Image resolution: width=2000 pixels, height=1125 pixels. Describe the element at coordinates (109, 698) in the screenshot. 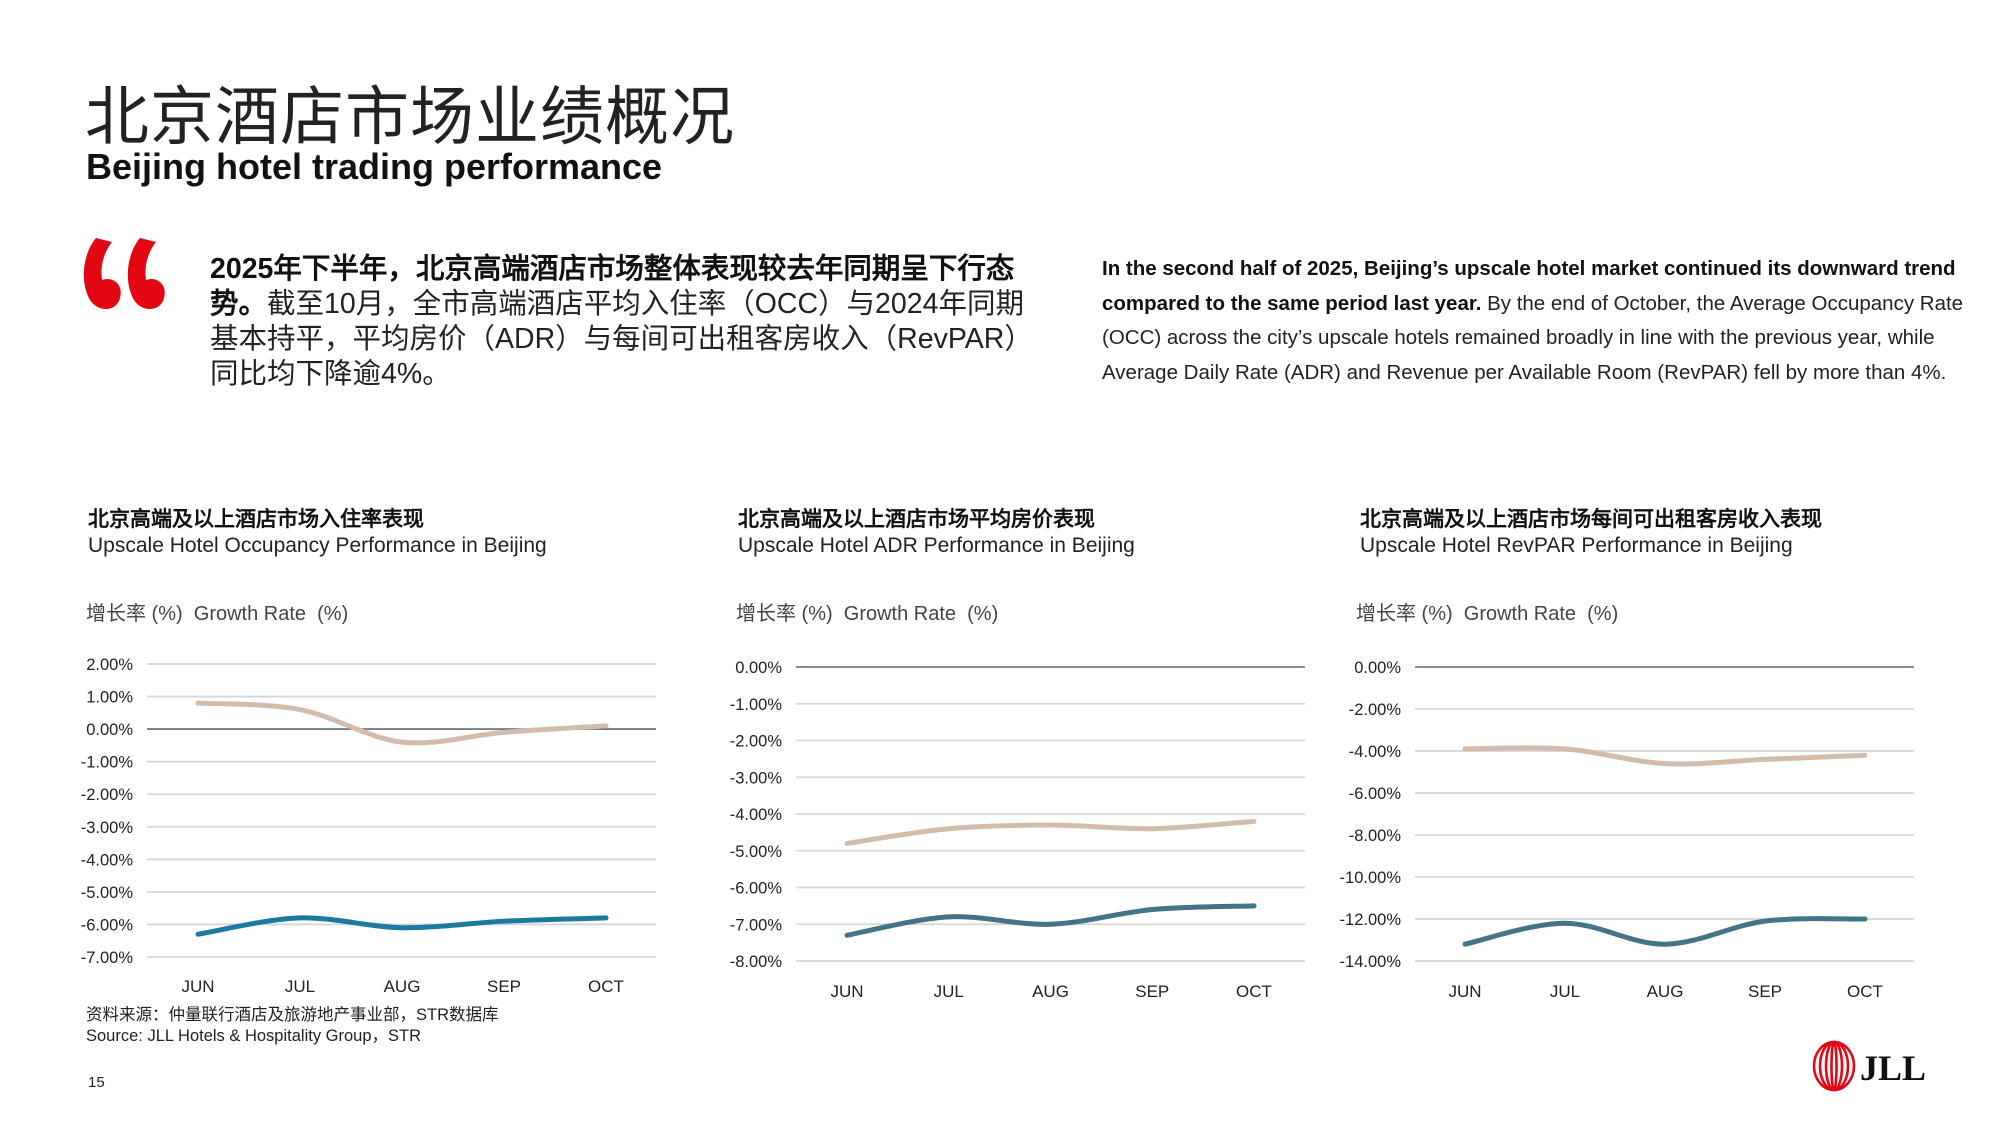

I see `y-tick-label: 1.00%` at that location.